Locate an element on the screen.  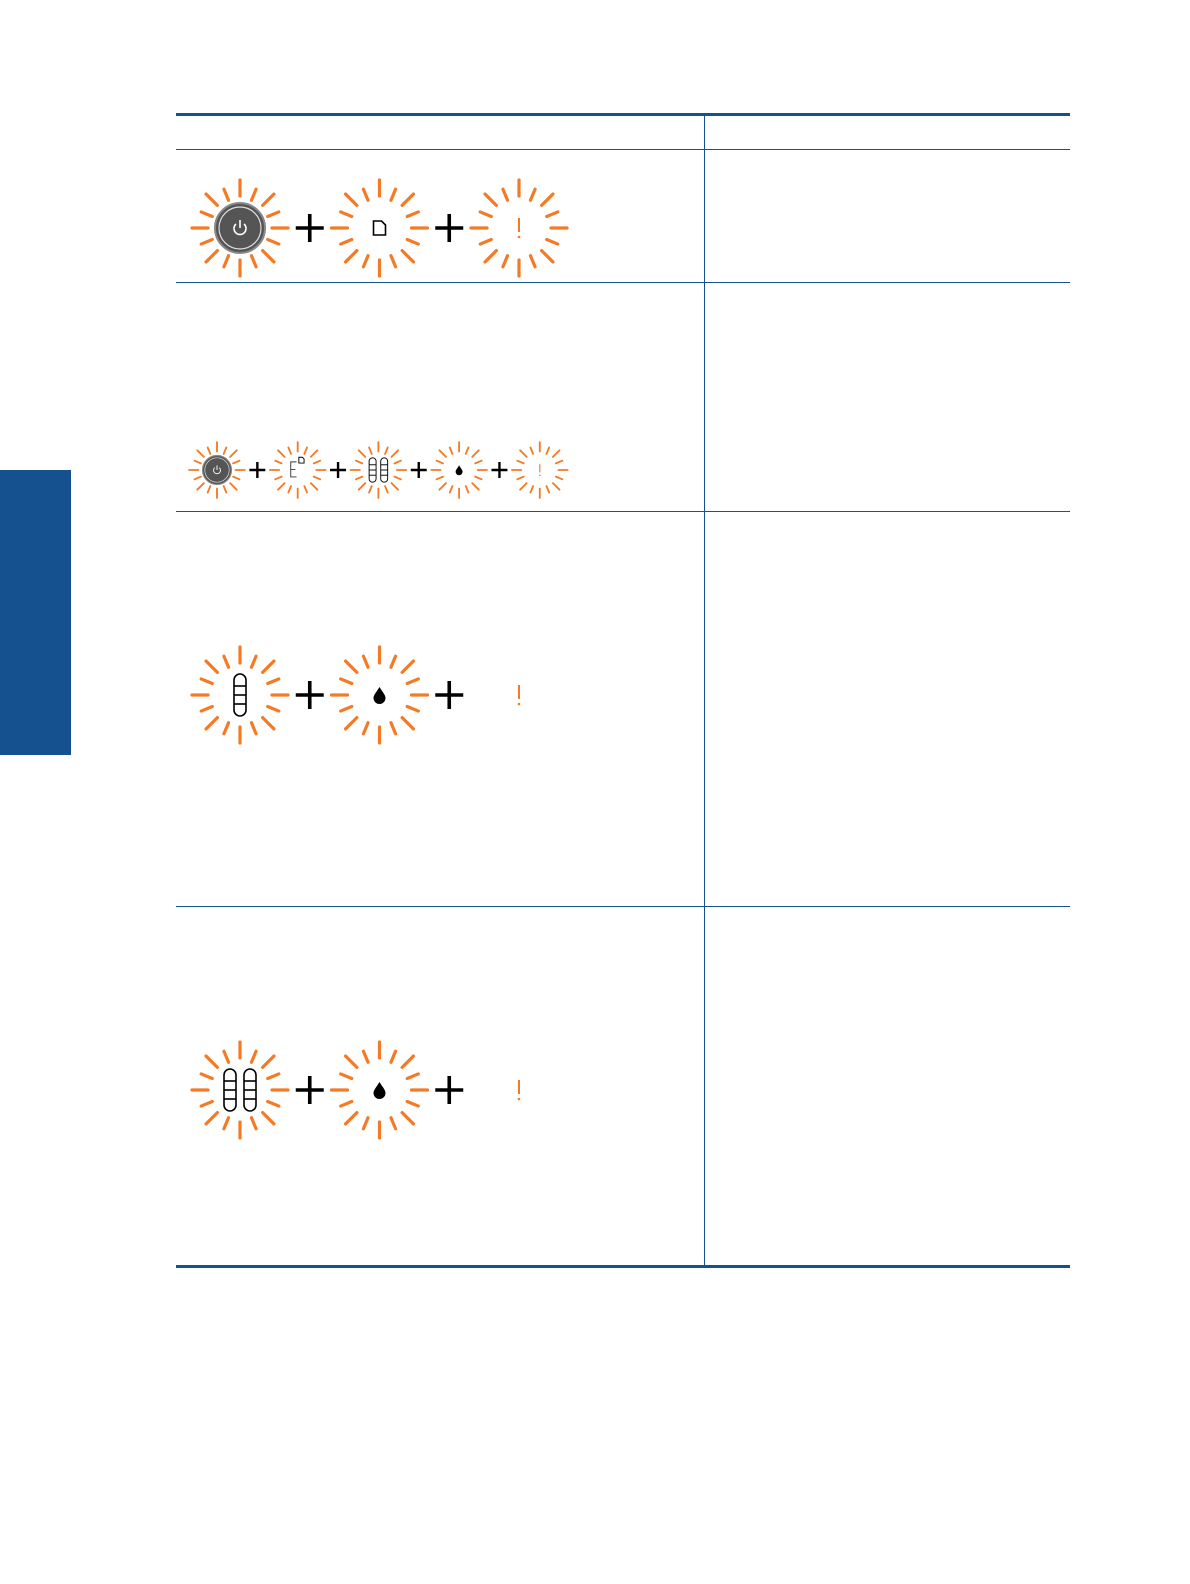
chapter-side-tab is located at coordinates (35, 612).